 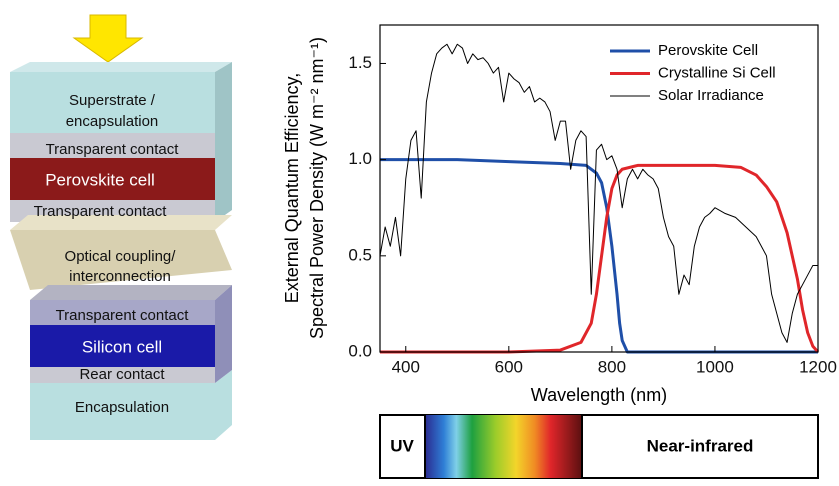 I want to click on layer-label: Encapsulation, so click(x=122, y=407).